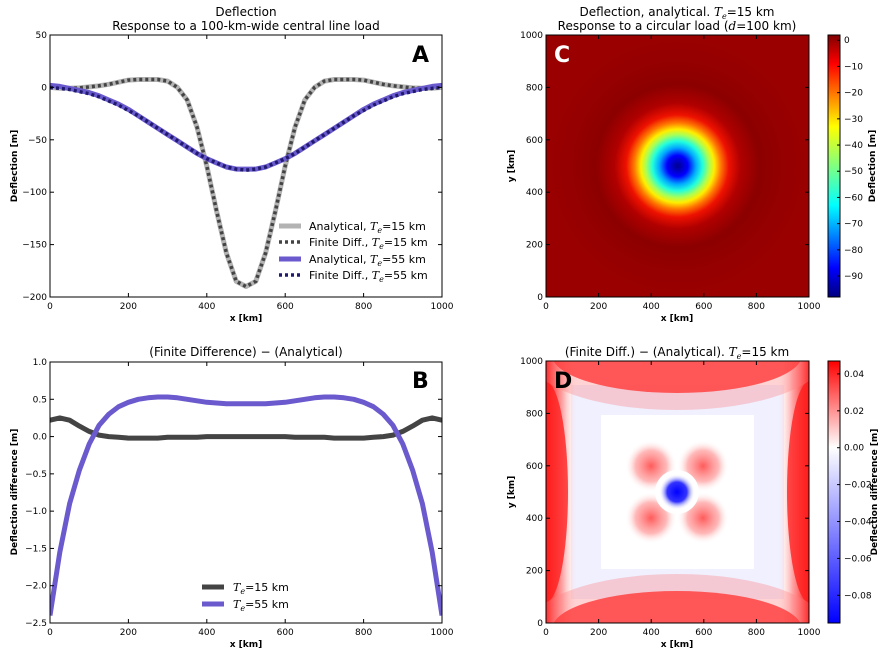 The height and width of the screenshot is (655, 883). What do you see at coordinates (245, 597) in the screenshot?
I see `panel-b-legend: Te=15 km Te=55 km` at bounding box center [245, 597].